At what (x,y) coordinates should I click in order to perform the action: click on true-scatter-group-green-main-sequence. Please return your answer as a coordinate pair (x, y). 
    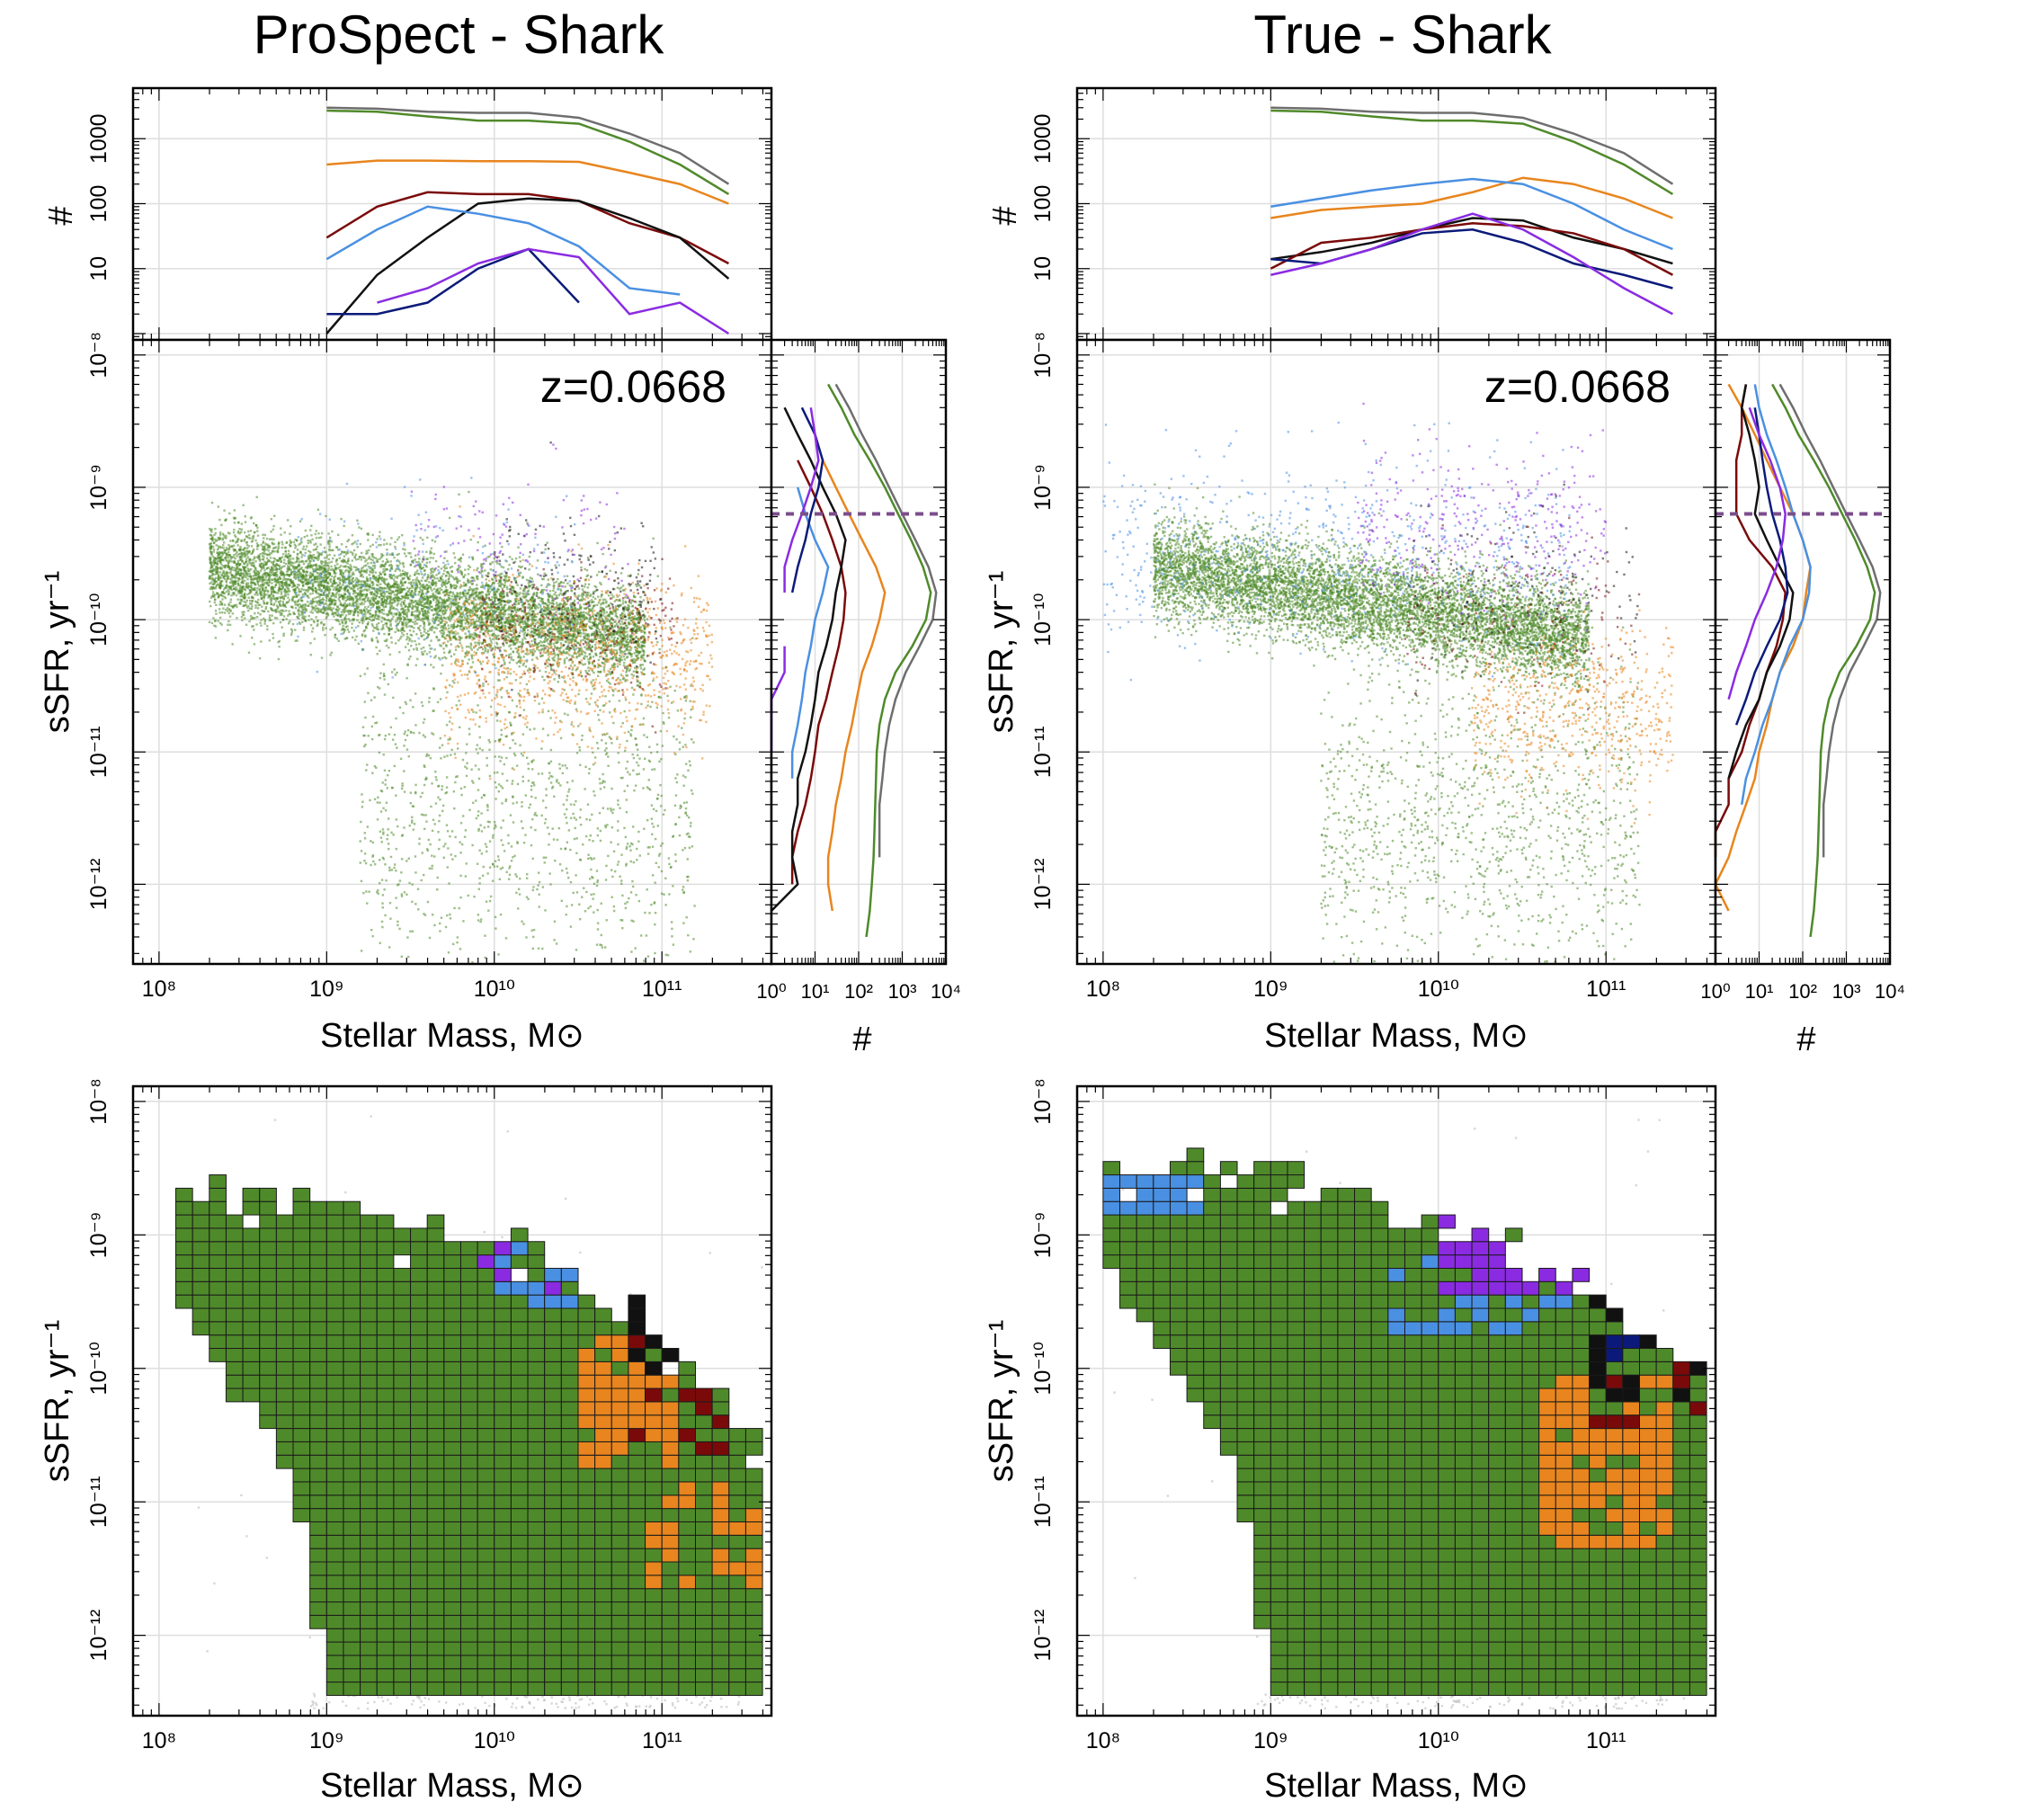
    Looking at the image, I should click on (1371, 602).